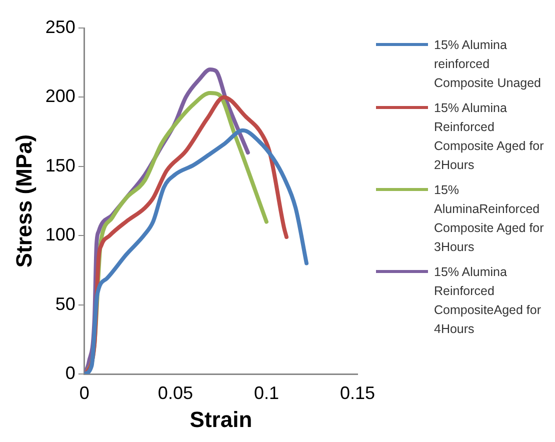 The image size is (555, 442). What do you see at coordinates (60, 26) in the screenshot?
I see `y-tick-label: 250` at bounding box center [60, 26].